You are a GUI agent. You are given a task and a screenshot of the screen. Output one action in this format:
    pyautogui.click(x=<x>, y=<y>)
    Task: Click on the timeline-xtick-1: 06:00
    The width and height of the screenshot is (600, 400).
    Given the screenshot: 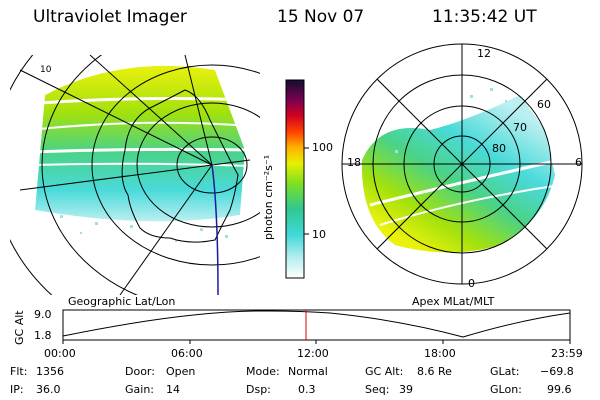 What is the action you would take?
    pyautogui.click(x=187, y=353)
    